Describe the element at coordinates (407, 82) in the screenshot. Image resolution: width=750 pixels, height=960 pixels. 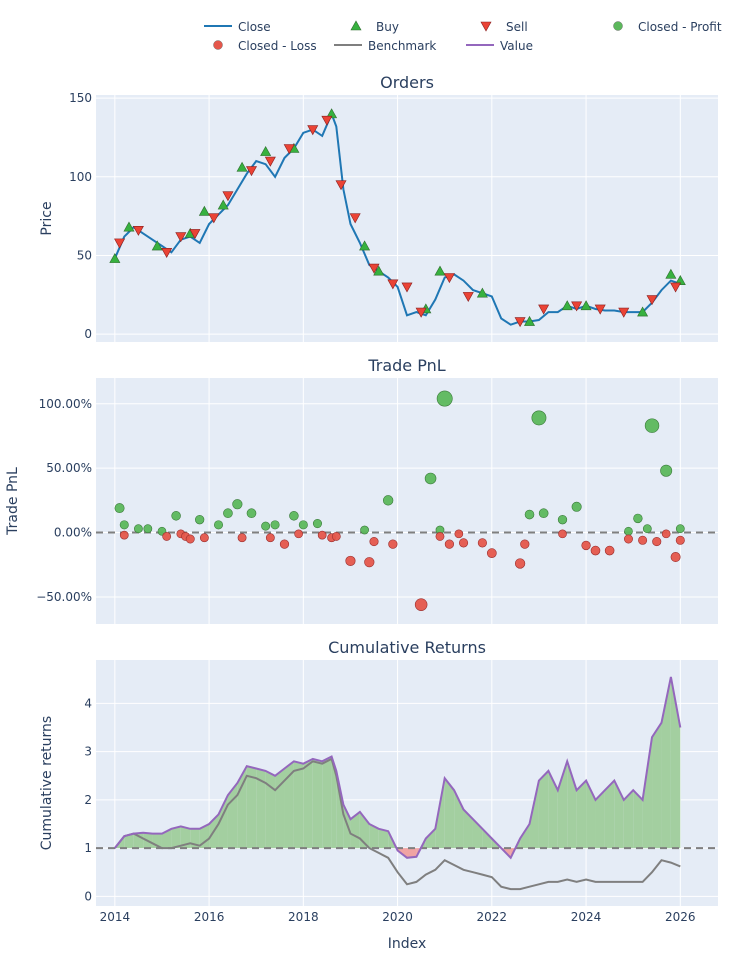
I see `panel-title: Orders` at that location.